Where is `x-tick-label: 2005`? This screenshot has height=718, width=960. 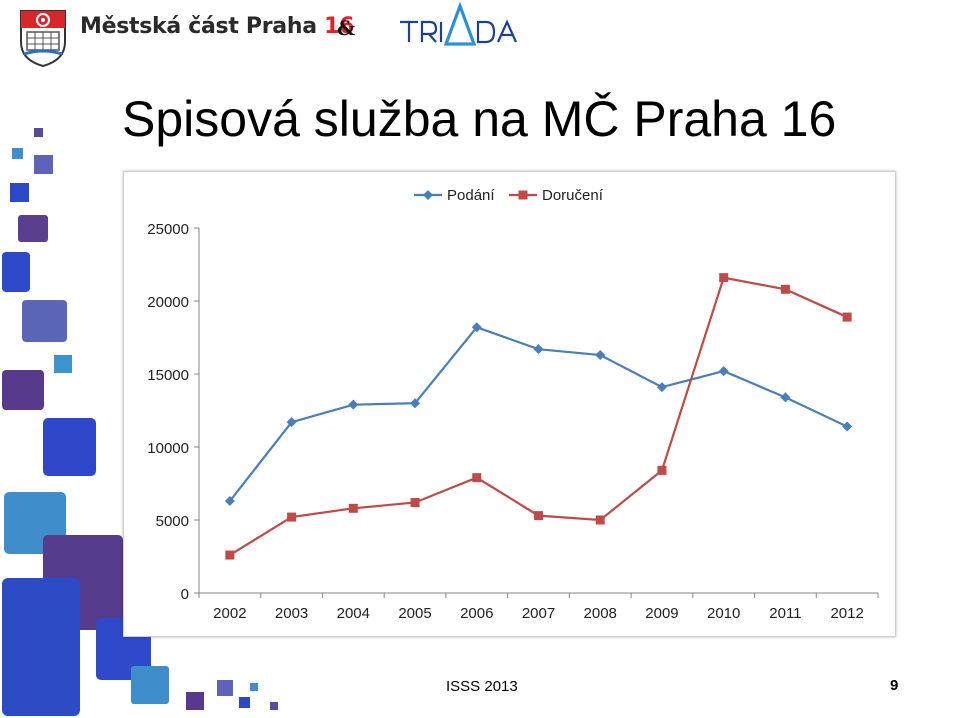 x-tick-label: 2005 is located at coordinates (414, 613).